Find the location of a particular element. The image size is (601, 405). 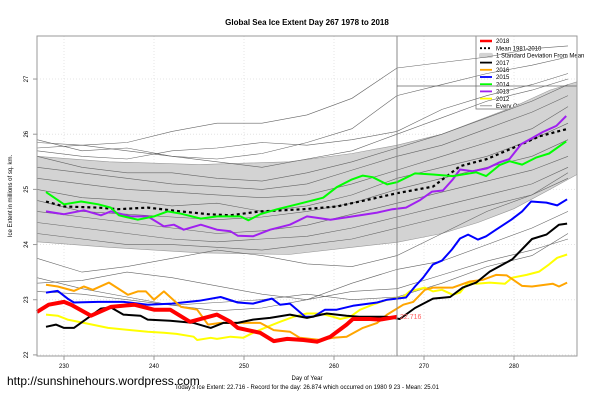

x-tick-label: 260 is located at coordinates (334, 367).